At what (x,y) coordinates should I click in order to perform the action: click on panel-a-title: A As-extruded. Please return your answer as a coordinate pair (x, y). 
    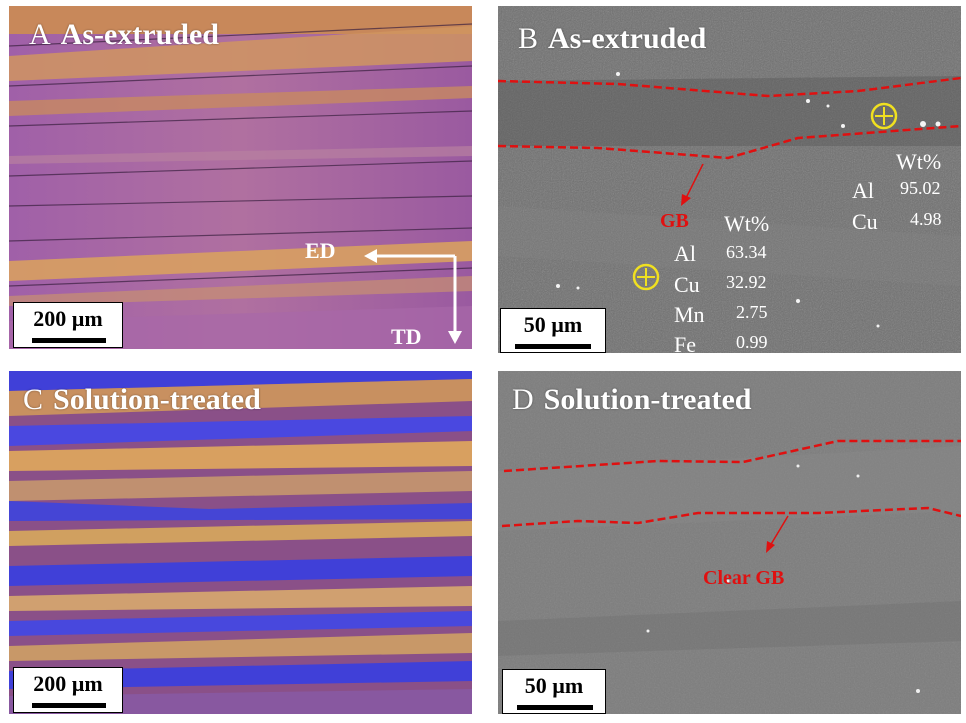
    Looking at the image, I should click on (124, 35).